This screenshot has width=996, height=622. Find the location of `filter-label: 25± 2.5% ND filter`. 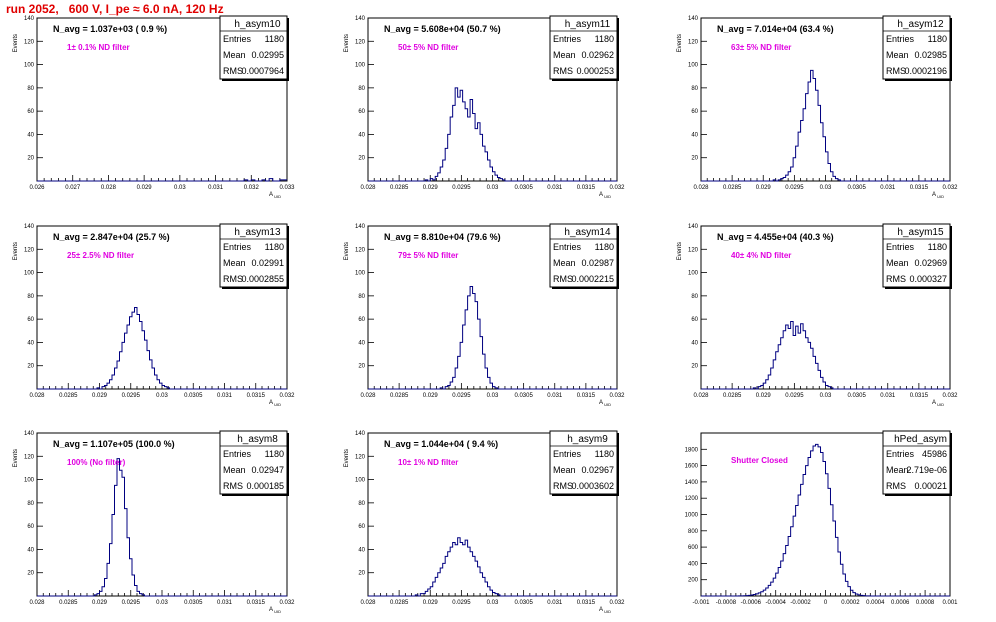

filter-label: 25± 2.5% ND filter is located at coordinates (100, 255).